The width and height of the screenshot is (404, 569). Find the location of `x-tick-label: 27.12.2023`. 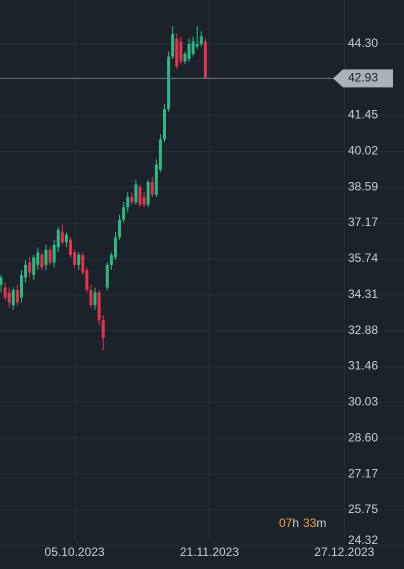

x-tick-label: 27.12.2023 is located at coordinates (344, 552).